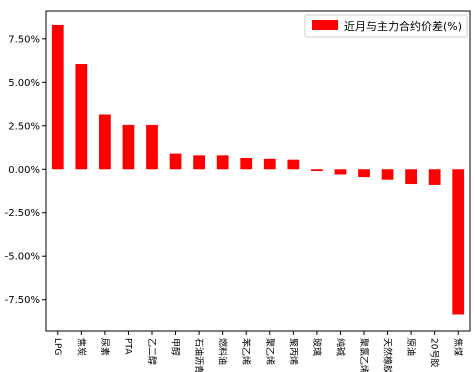 This screenshot has height=372, width=475. I want to click on x-tick-label-13: 聚氯乙烯, so click(364, 355).